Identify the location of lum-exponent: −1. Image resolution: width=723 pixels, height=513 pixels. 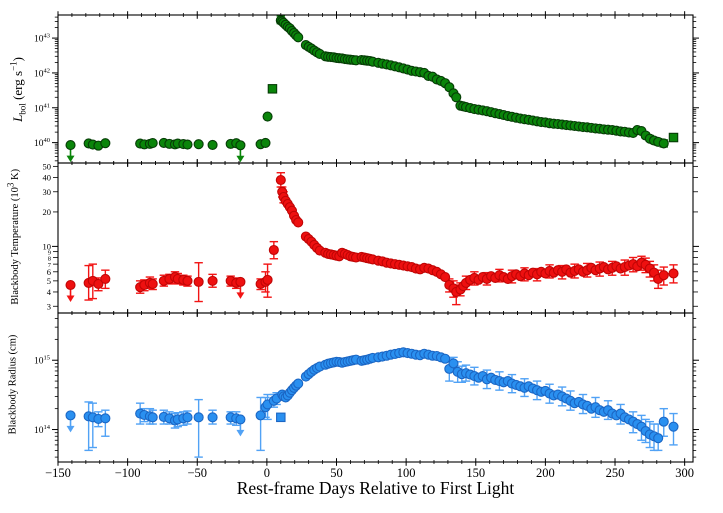
(13, 66).